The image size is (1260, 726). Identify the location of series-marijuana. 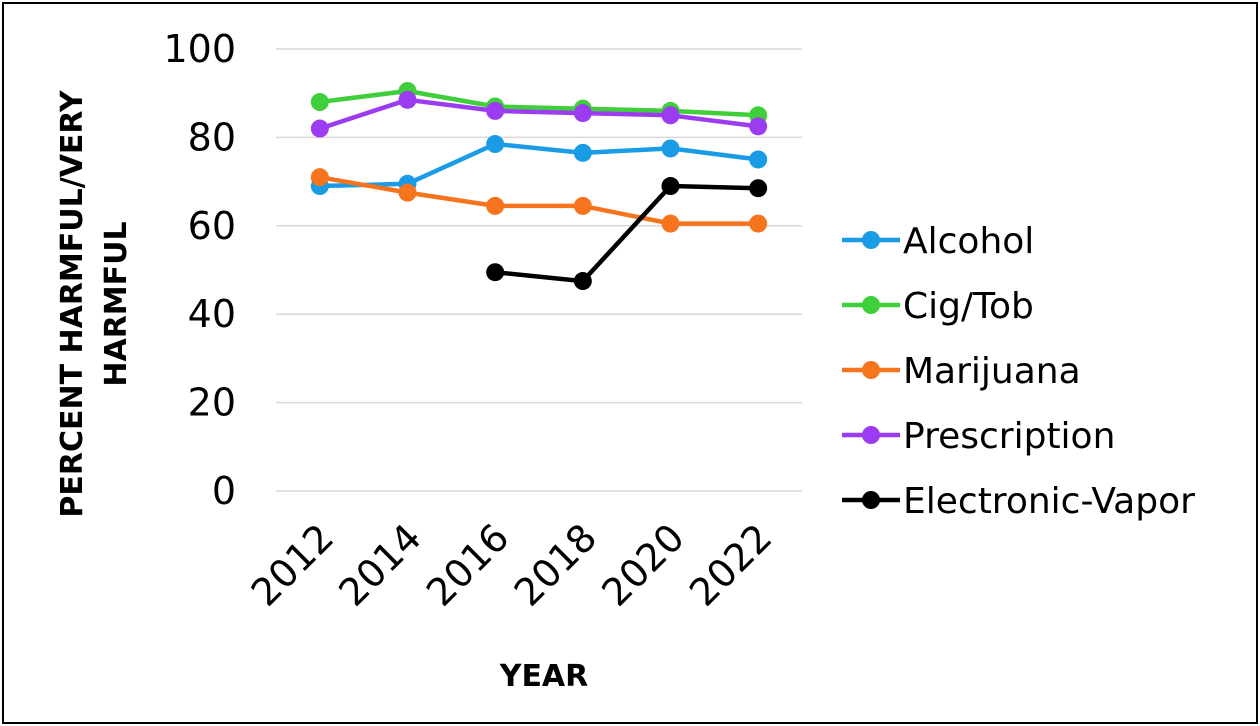
(539, 200).